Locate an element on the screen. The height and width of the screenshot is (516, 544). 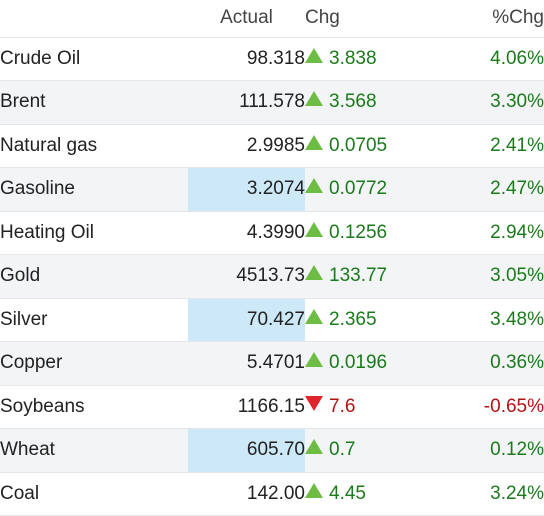
percent-change-value: -0.65% is located at coordinates (485, 407).